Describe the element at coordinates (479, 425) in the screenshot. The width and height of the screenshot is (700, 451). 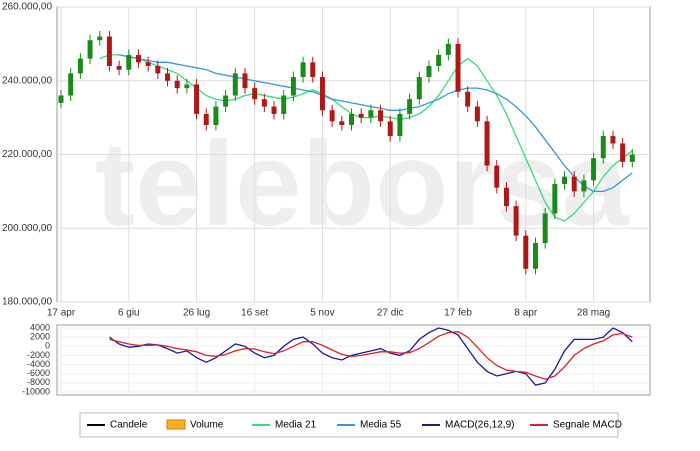
I see `legend-label: MACD(26,12,9)` at that location.